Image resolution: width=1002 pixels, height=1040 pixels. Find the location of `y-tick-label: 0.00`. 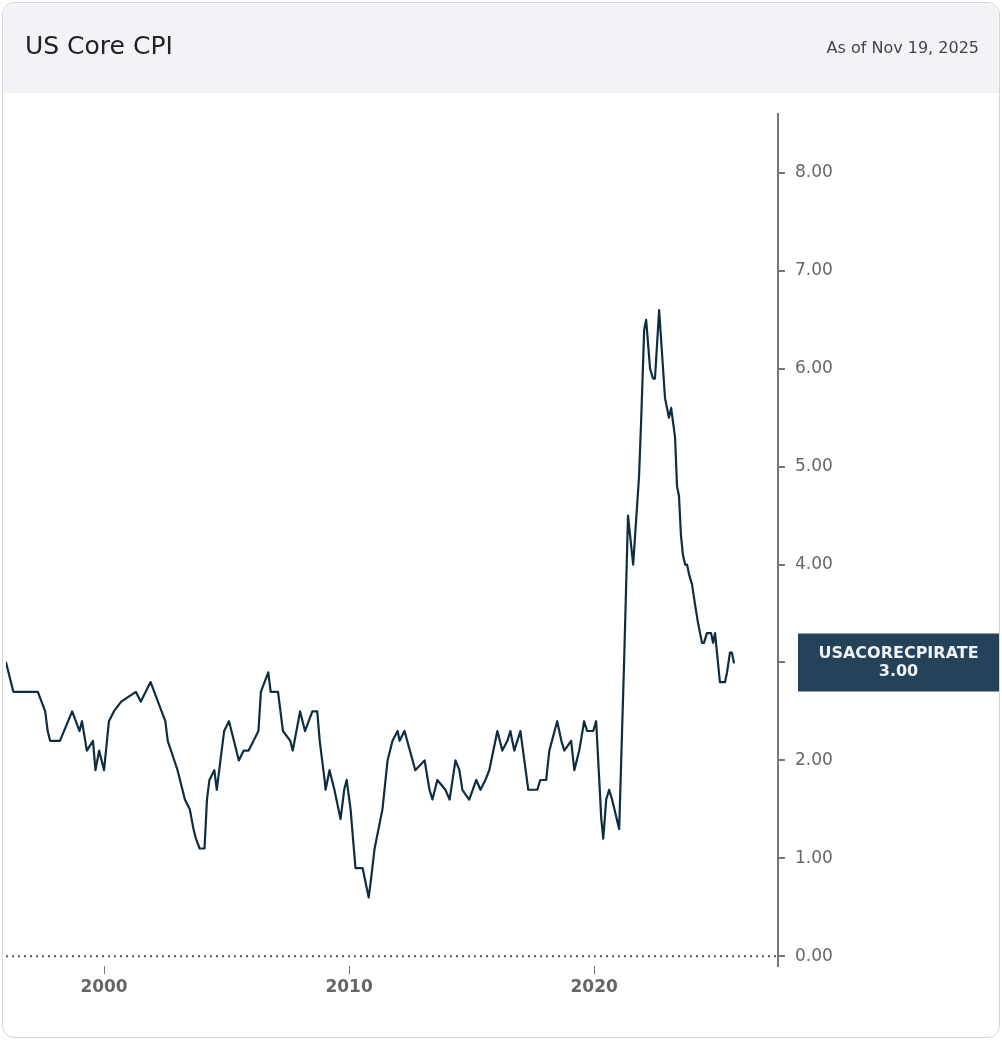

y-tick-label: 0.00 is located at coordinates (814, 954).